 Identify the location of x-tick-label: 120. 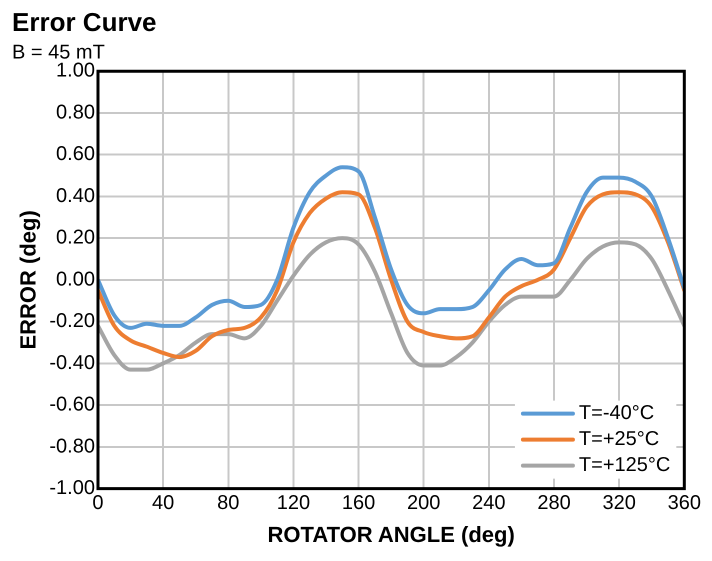
(293, 503).